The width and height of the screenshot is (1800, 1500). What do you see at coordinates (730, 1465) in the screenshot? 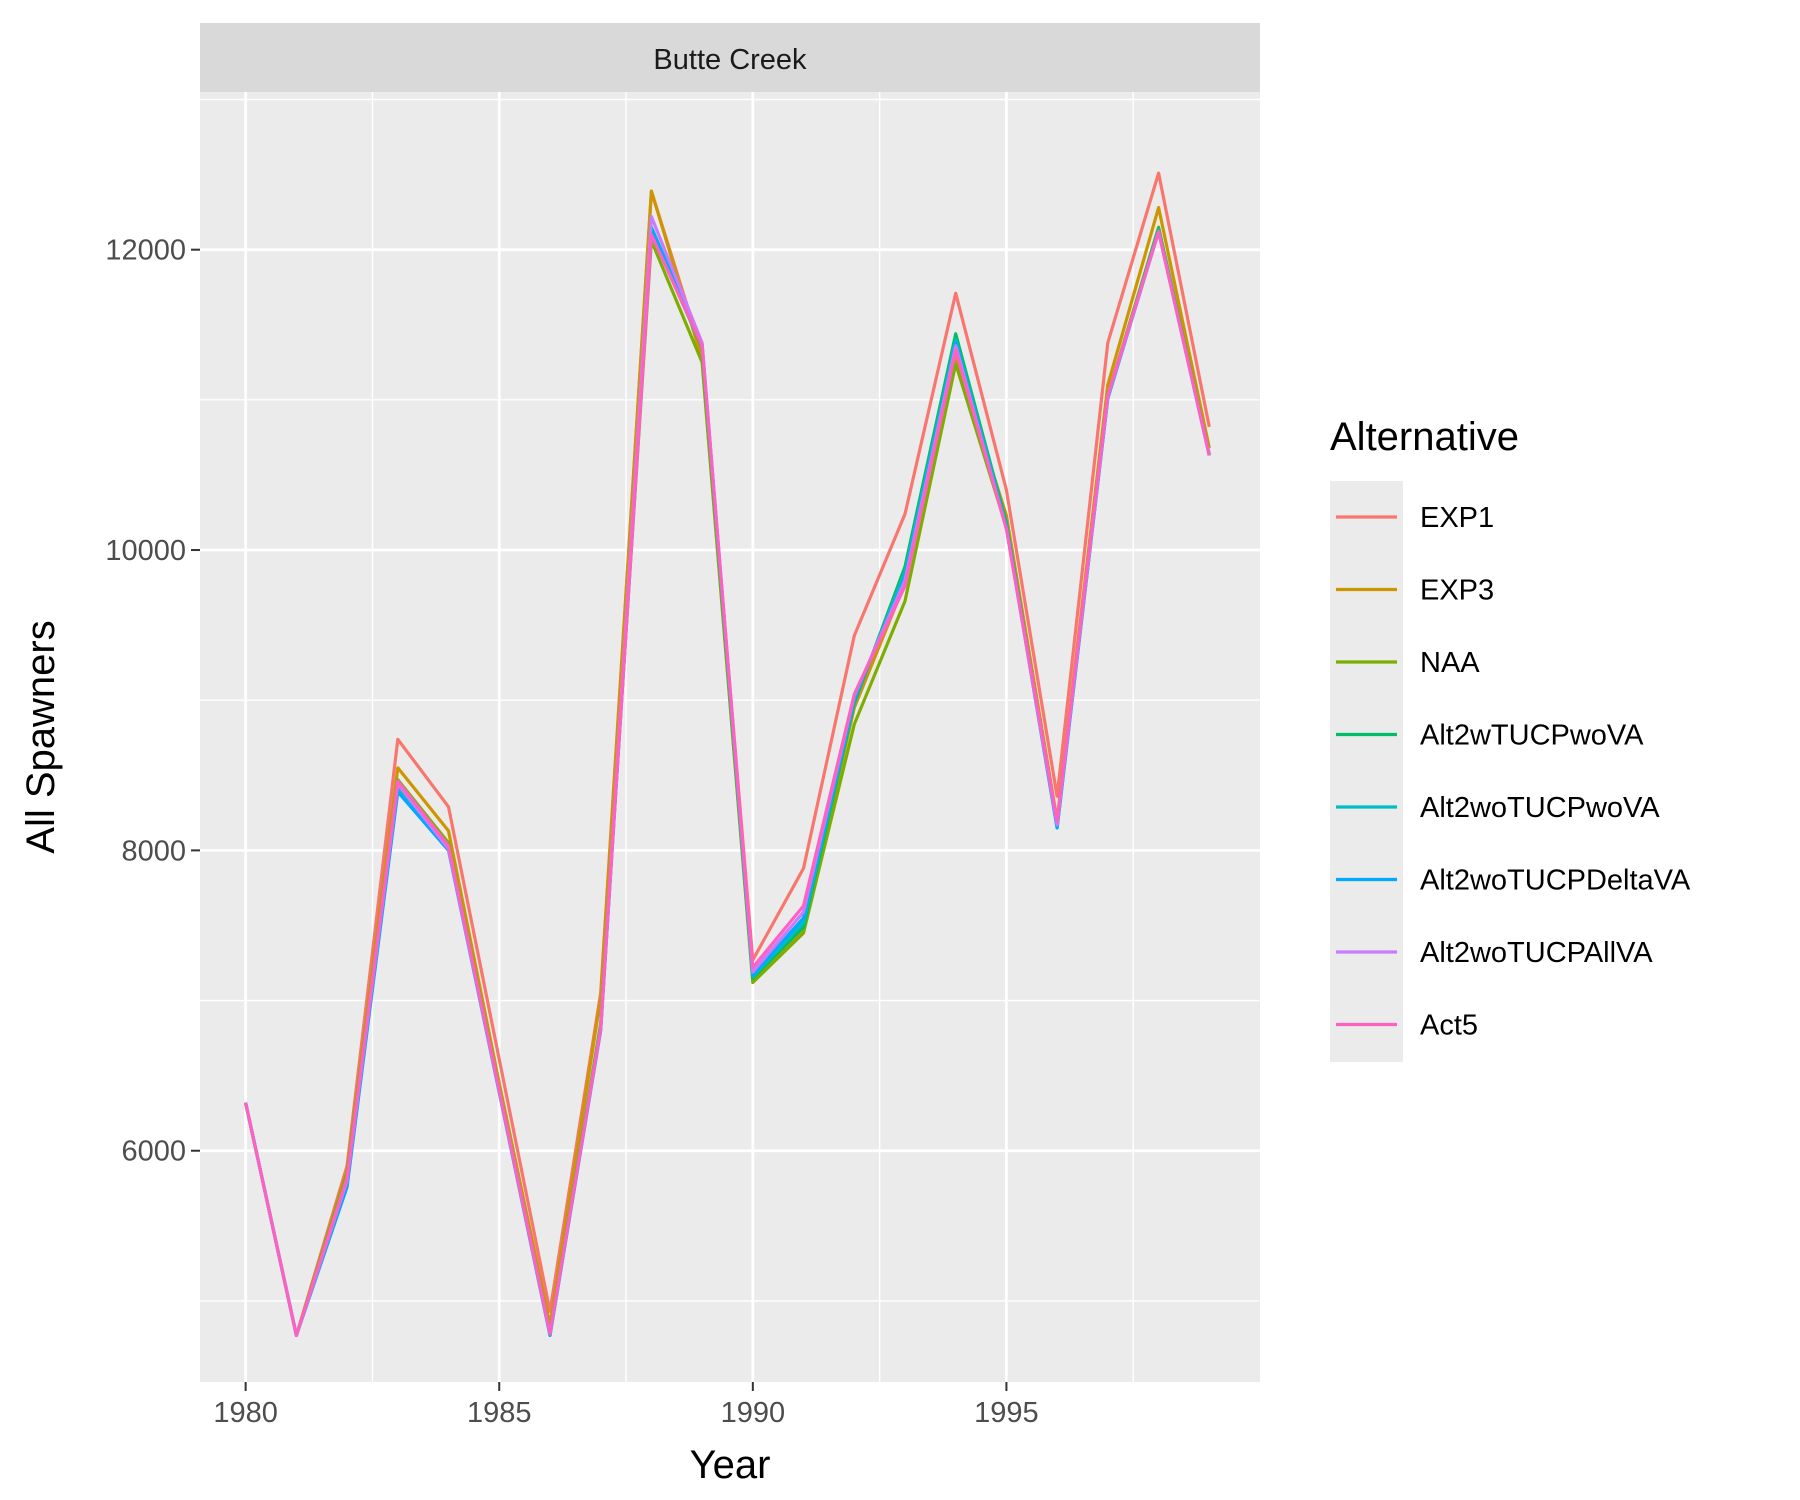
I see `x-axis-title: Year` at bounding box center [730, 1465].